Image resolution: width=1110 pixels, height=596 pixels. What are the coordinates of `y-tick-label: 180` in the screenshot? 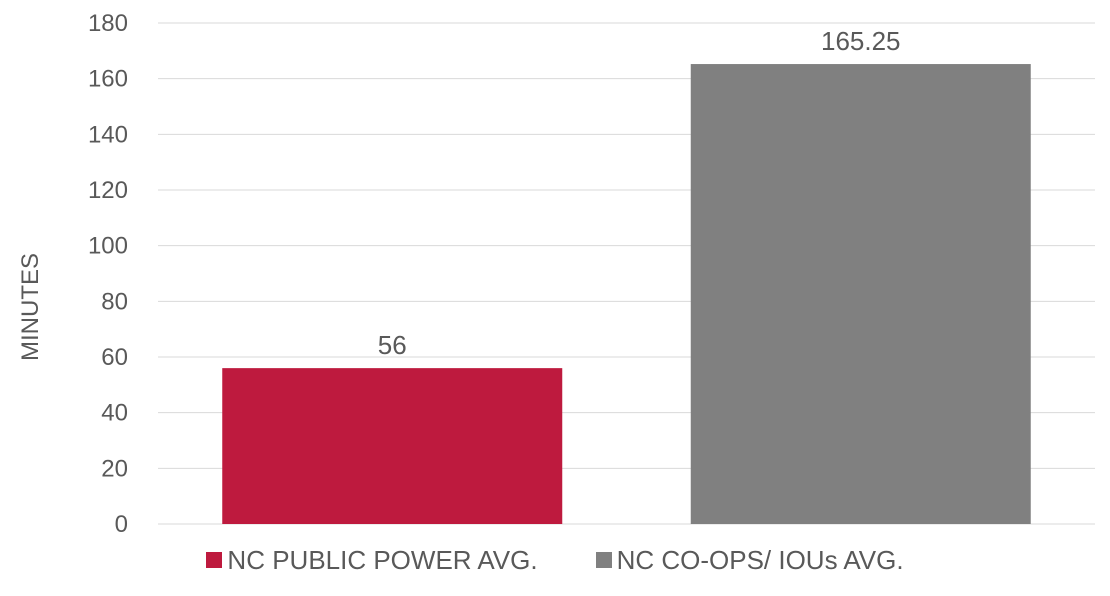 It's located at (108, 23).